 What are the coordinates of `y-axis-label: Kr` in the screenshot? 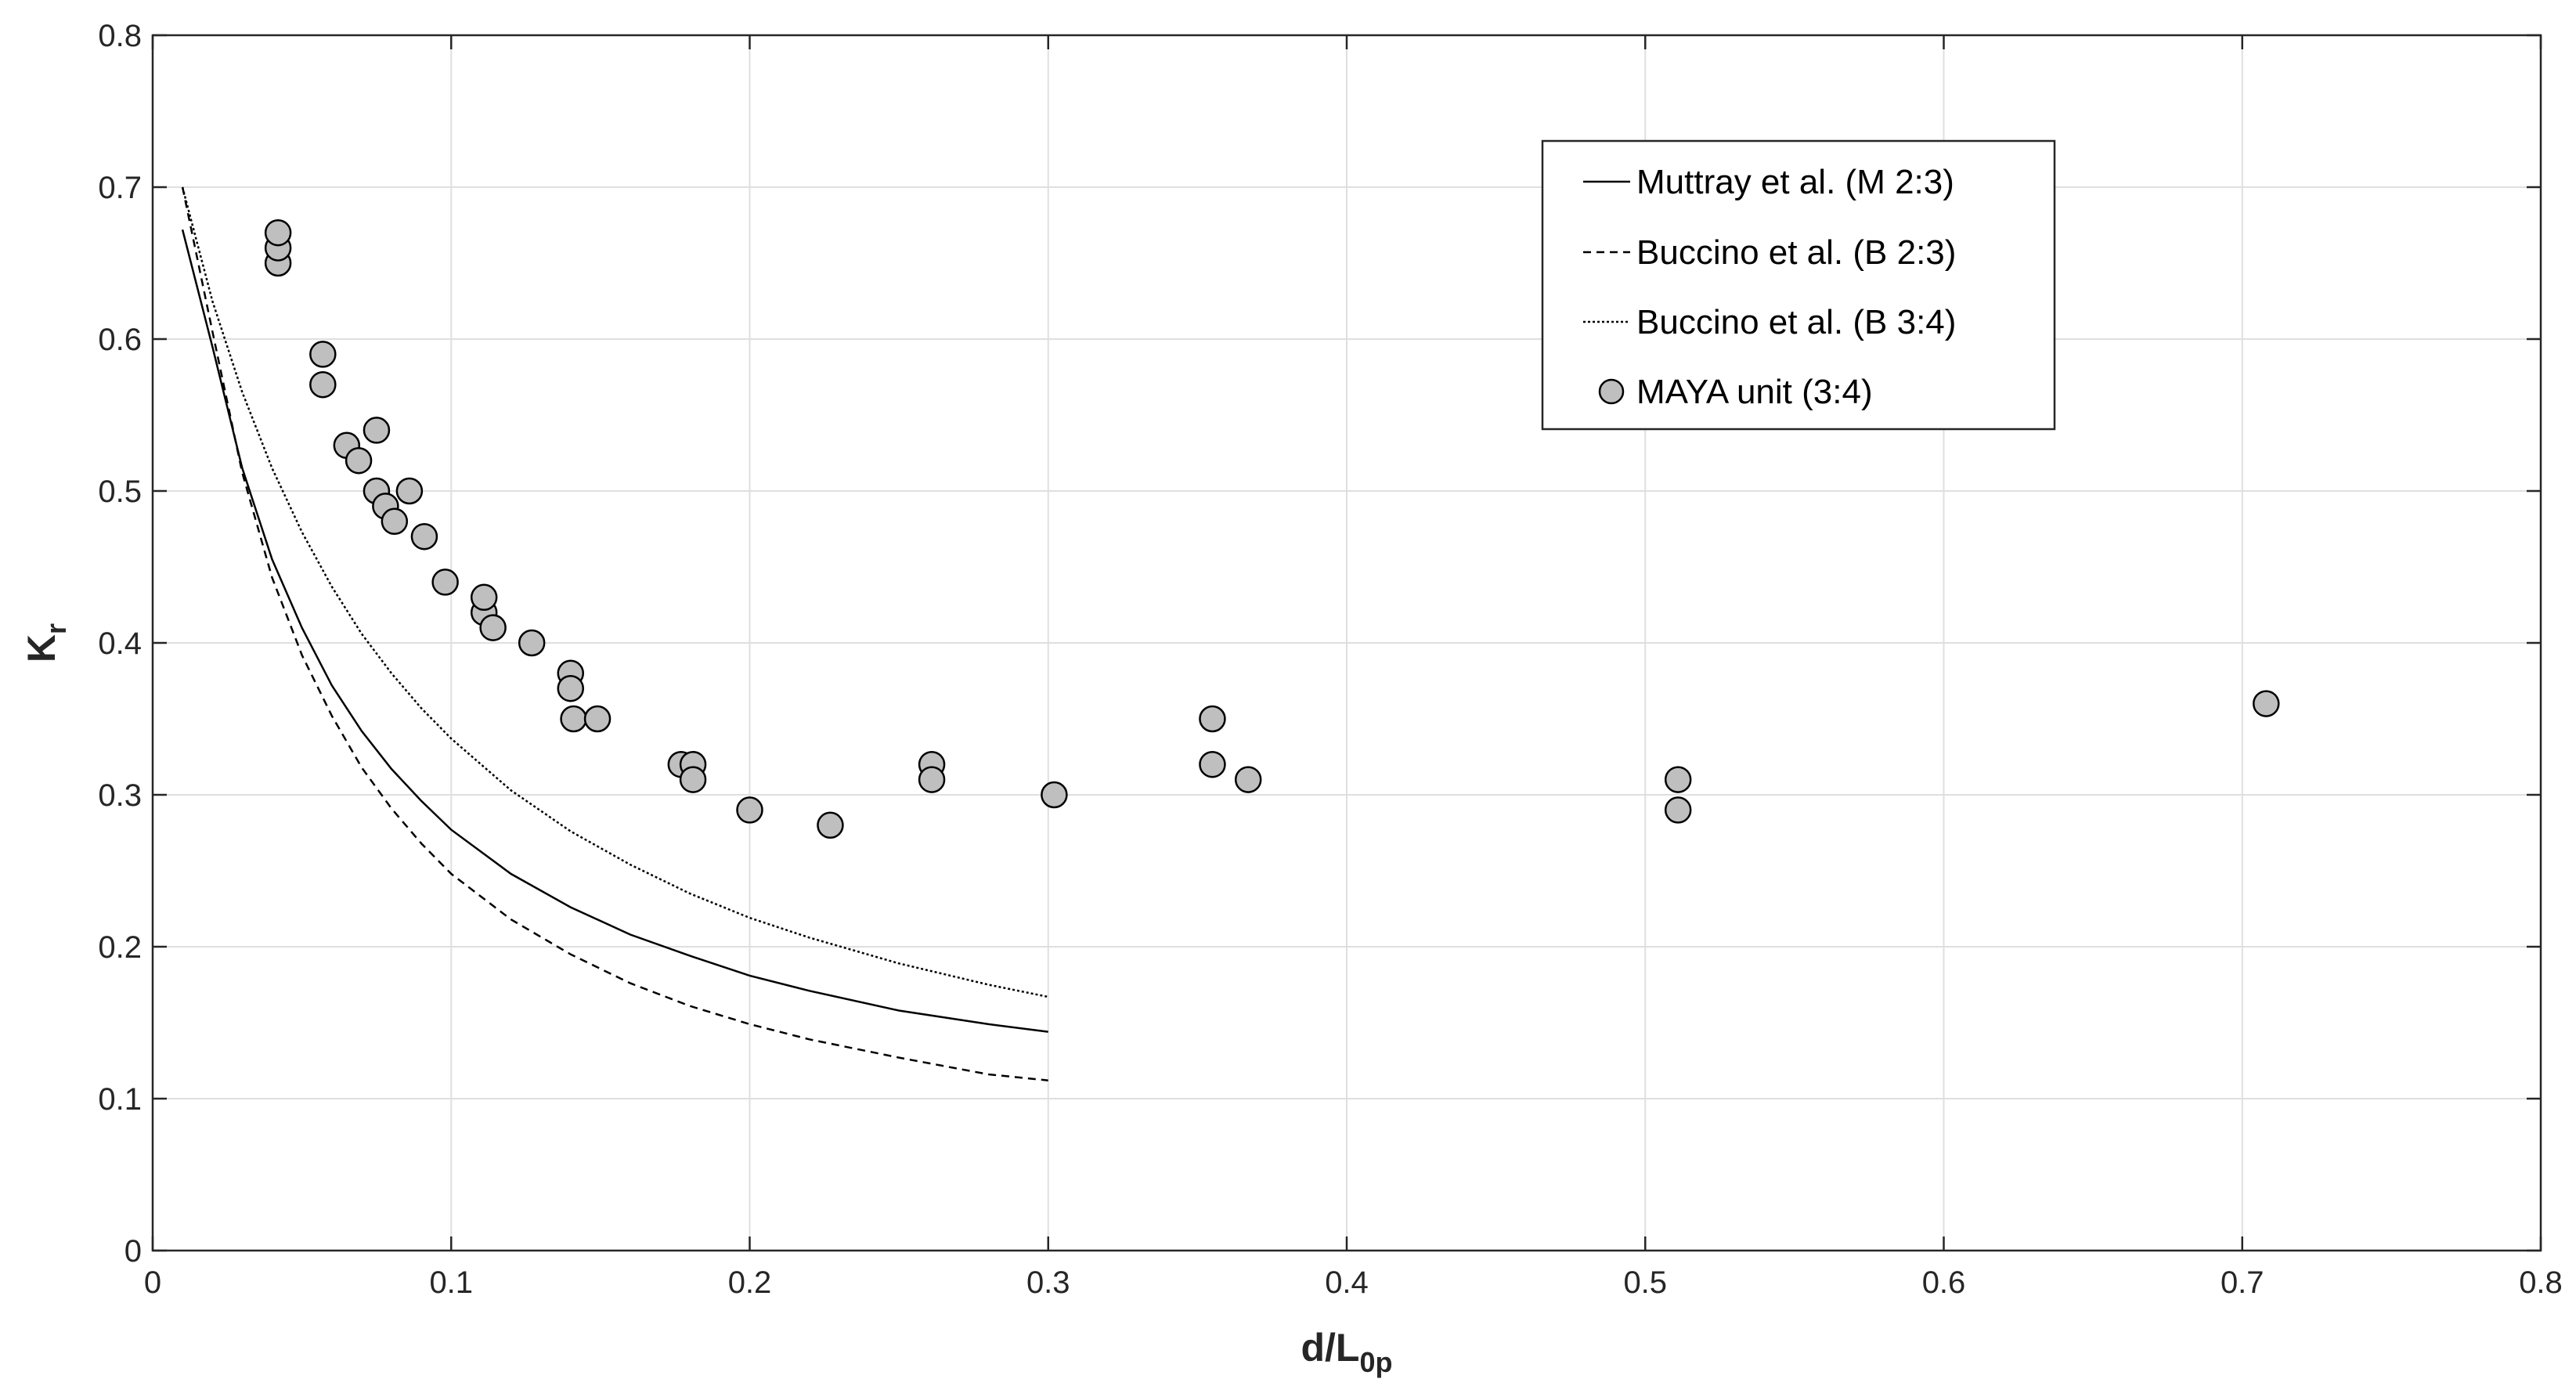 It's located at (46, 642).